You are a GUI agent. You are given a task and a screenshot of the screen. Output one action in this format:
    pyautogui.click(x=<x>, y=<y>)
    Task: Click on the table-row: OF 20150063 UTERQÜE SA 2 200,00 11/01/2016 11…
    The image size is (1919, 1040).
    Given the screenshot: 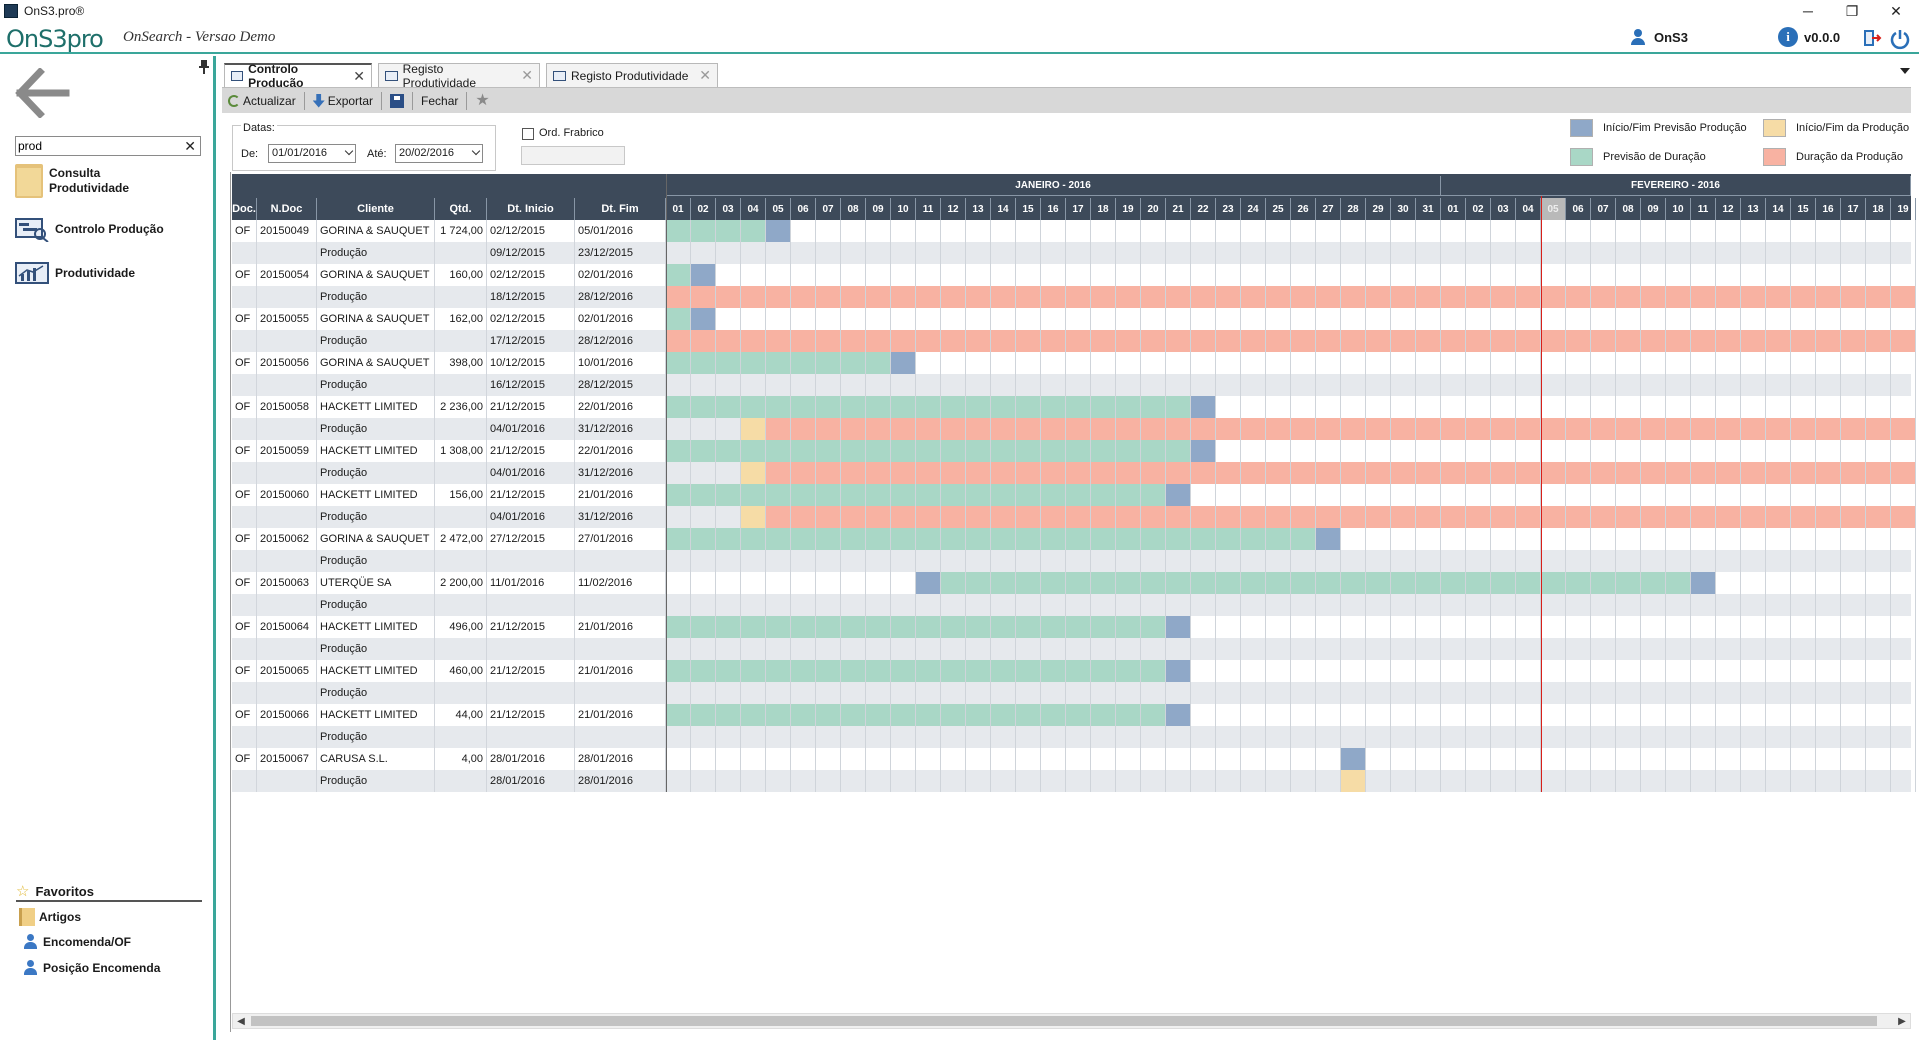 What is the action you would take?
    pyautogui.click(x=1074, y=583)
    